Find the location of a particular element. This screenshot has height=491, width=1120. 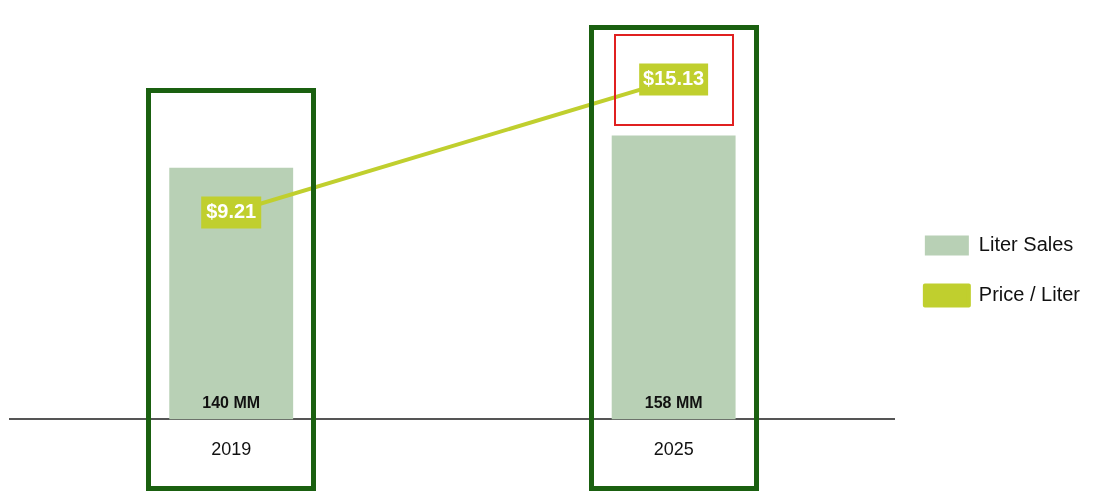

data-label: $9.21 is located at coordinates (231, 211).